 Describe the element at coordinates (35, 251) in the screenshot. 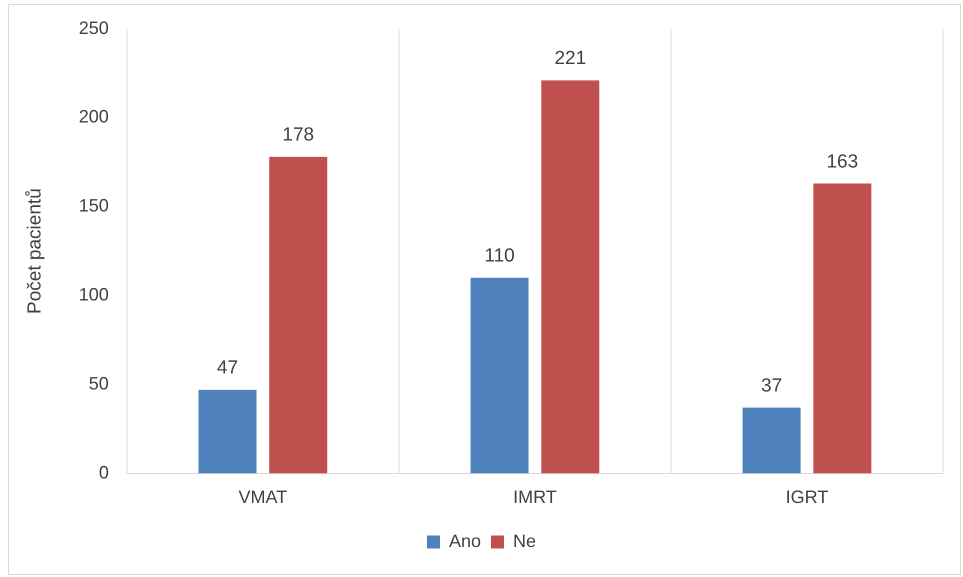

I see `y-axis-title: Počet pacientů` at that location.